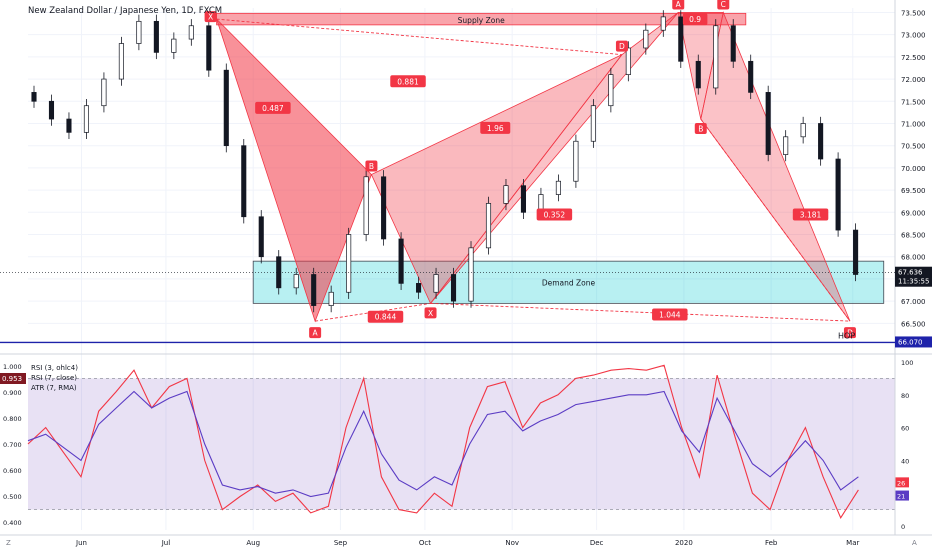 The width and height of the screenshot is (932, 550). I want to click on ratio-label: 0.881, so click(408, 81).